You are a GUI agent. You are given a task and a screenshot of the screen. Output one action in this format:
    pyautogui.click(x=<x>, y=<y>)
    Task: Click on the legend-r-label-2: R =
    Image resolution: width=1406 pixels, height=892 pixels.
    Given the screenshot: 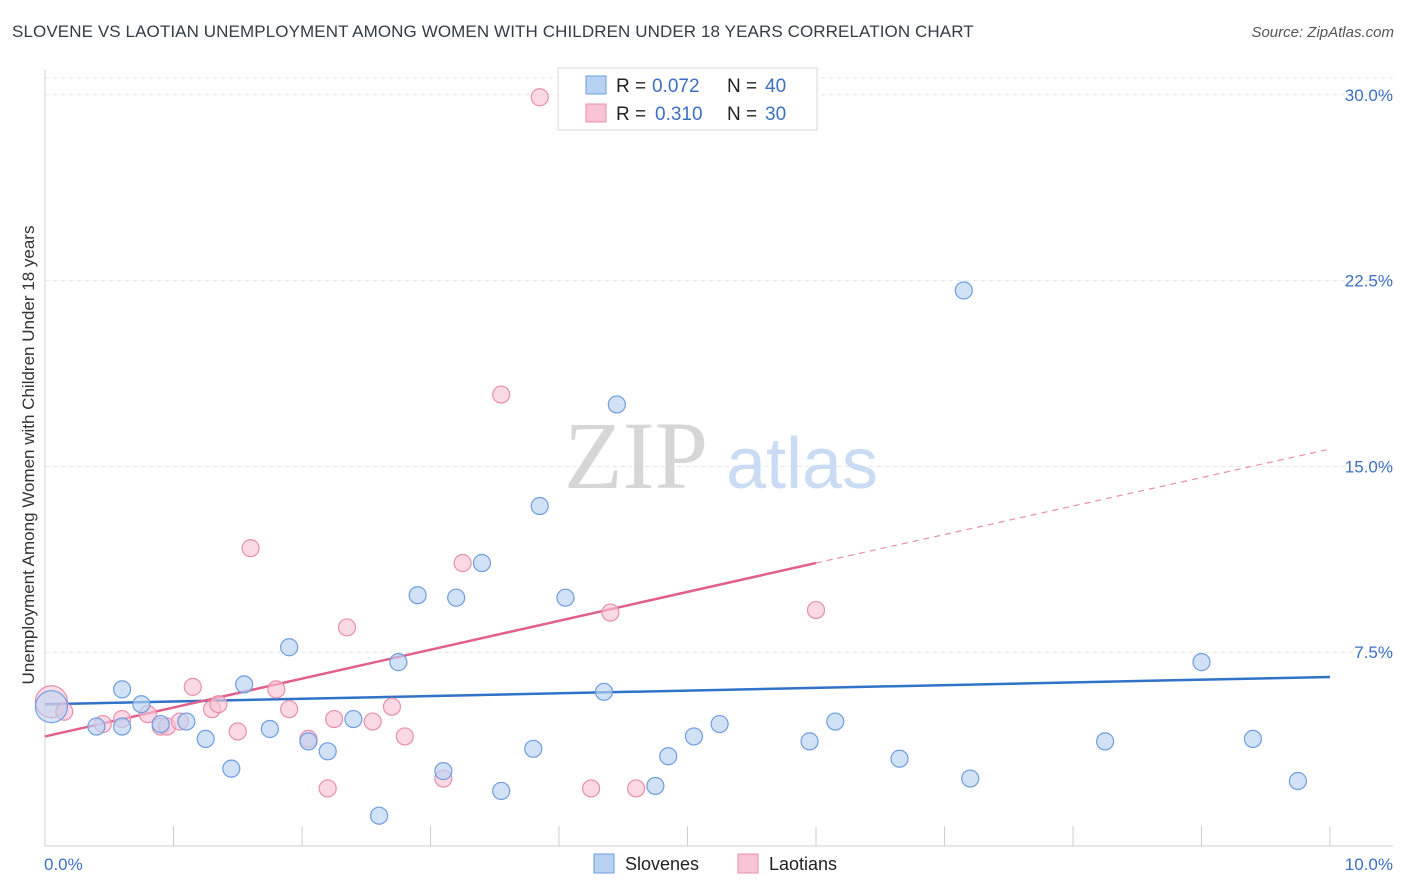 What is the action you would take?
    pyautogui.click(x=631, y=114)
    